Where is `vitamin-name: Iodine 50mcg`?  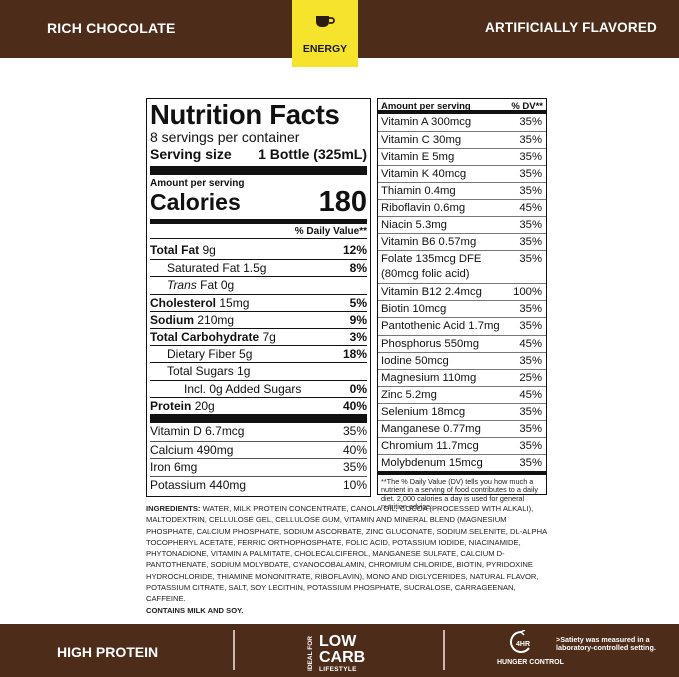
vitamin-name: Iodine 50mcg is located at coordinates (415, 360).